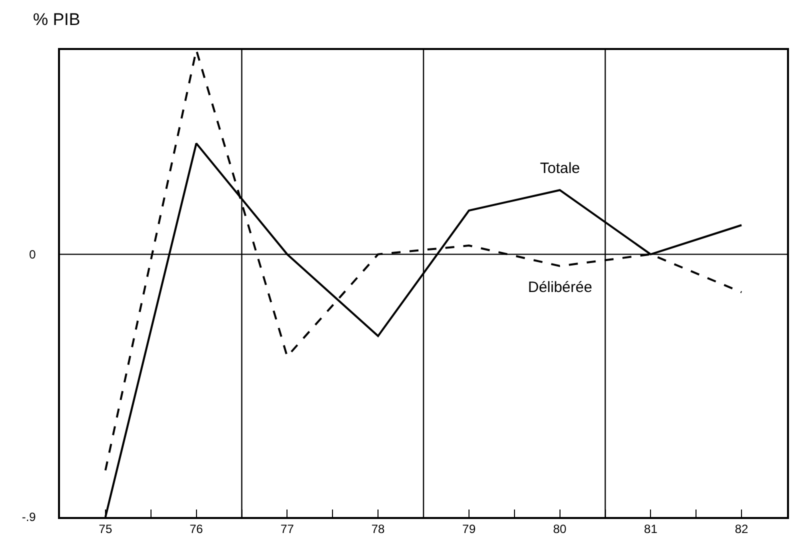 Image resolution: width=802 pixels, height=547 pixels. Describe the element at coordinates (469, 529) in the screenshot. I see `x-tick-label: 79` at that location.